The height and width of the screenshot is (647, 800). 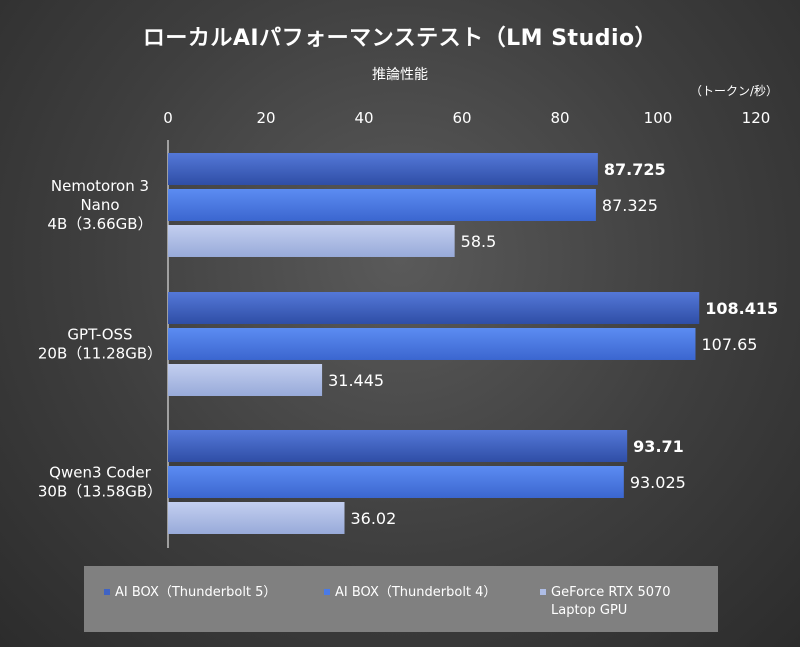 What do you see at coordinates (658, 118) in the screenshot?
I see `x-tick-label: 100` at bounding box center [658, 118].